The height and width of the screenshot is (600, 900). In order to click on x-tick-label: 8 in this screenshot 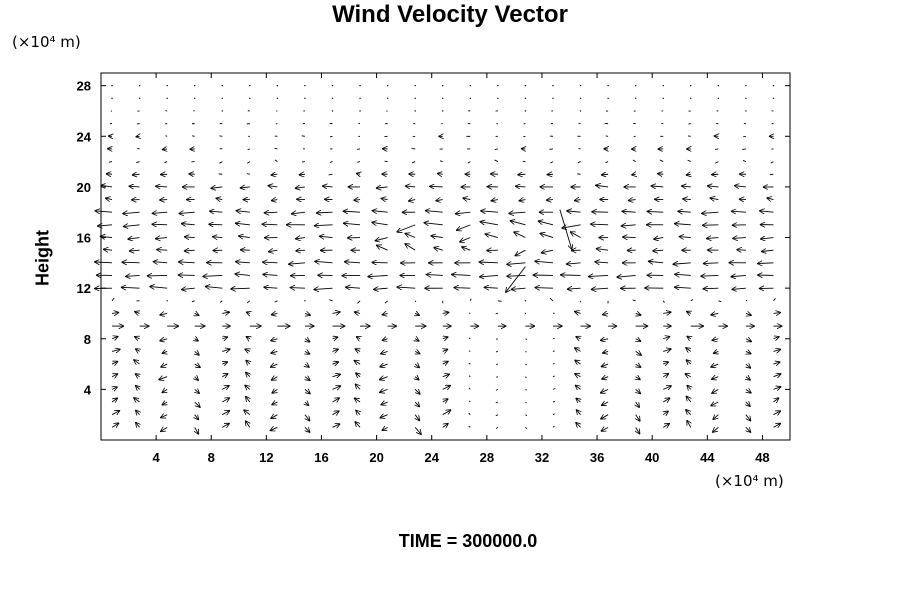, I will do `click(211, 457)`.